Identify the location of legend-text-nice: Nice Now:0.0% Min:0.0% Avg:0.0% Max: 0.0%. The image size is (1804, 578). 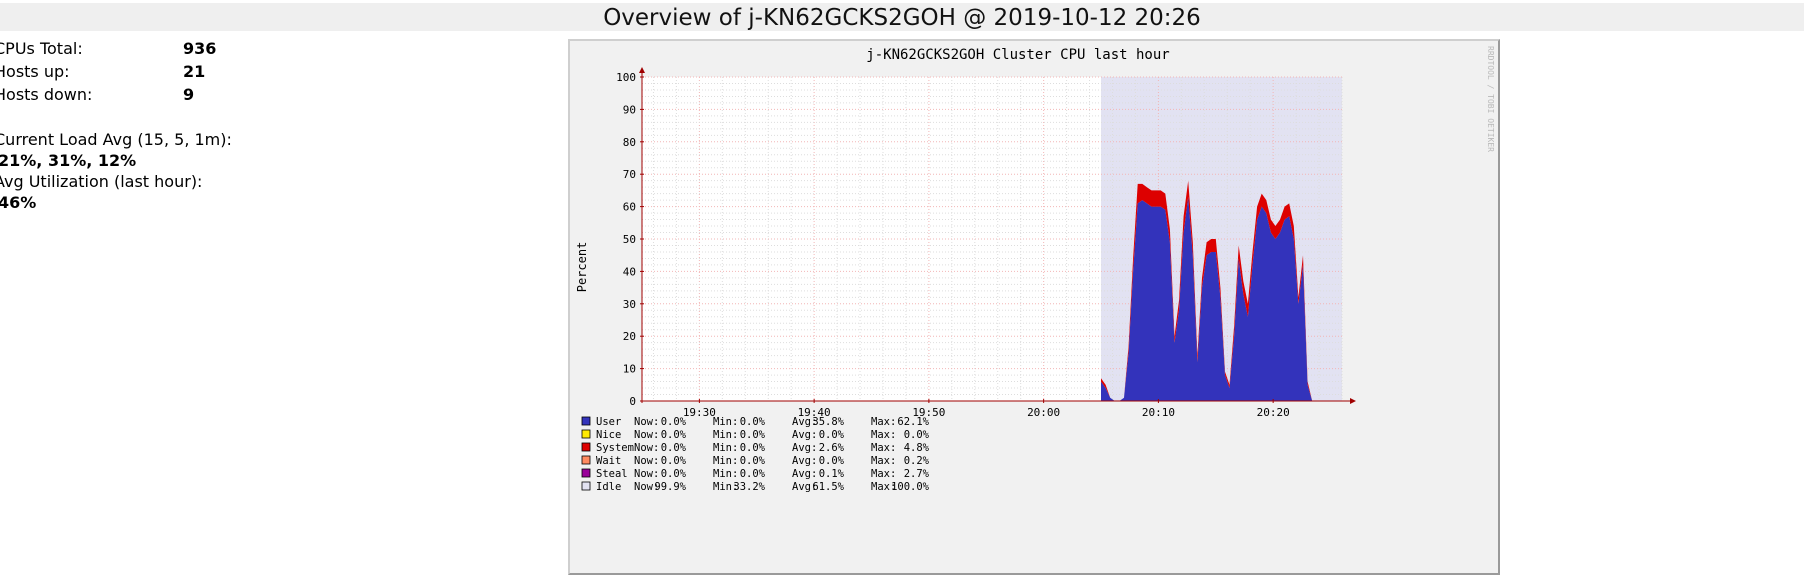
(763, 435).